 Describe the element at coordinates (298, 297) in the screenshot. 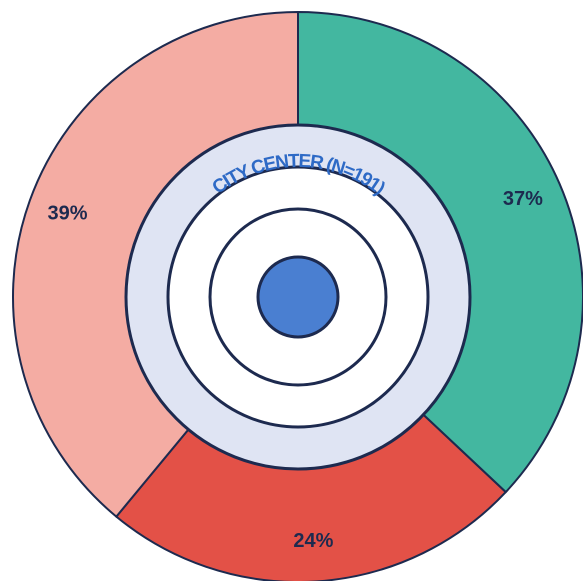

I see `center-dot` at that location.